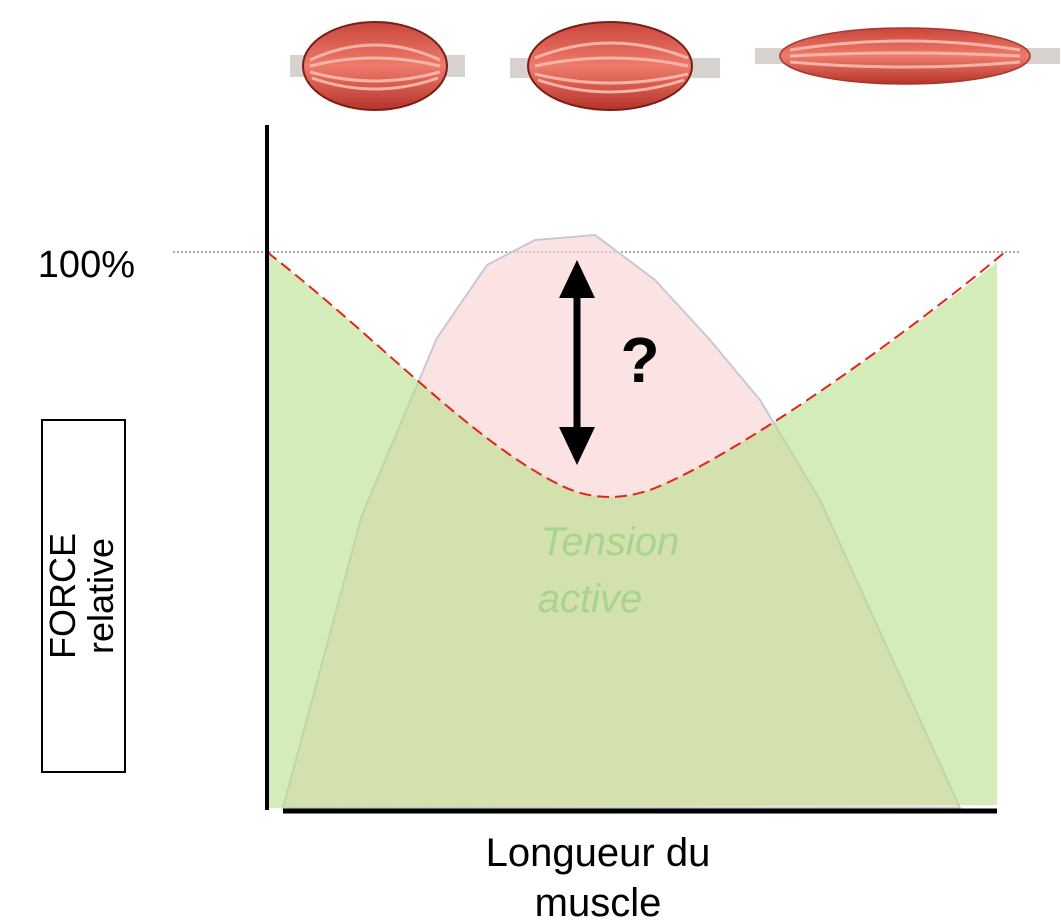 The image size is (1061, 924). I want to click on y-label: FORCE relative, so click(81, 596).